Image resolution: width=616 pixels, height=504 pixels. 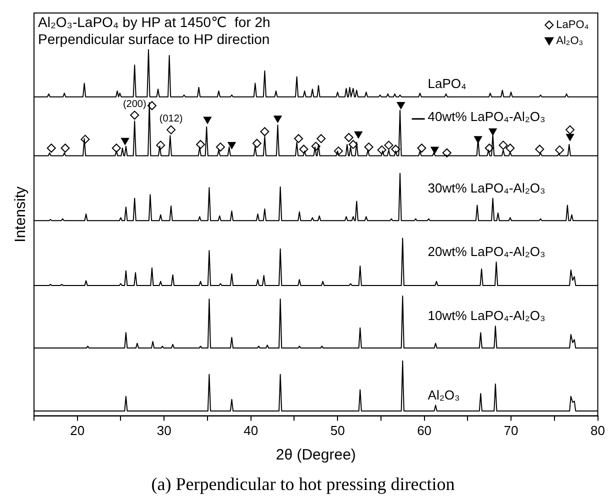 I want to click on x-axis-title: 2θ (Degree), so click(x=316, y=455).